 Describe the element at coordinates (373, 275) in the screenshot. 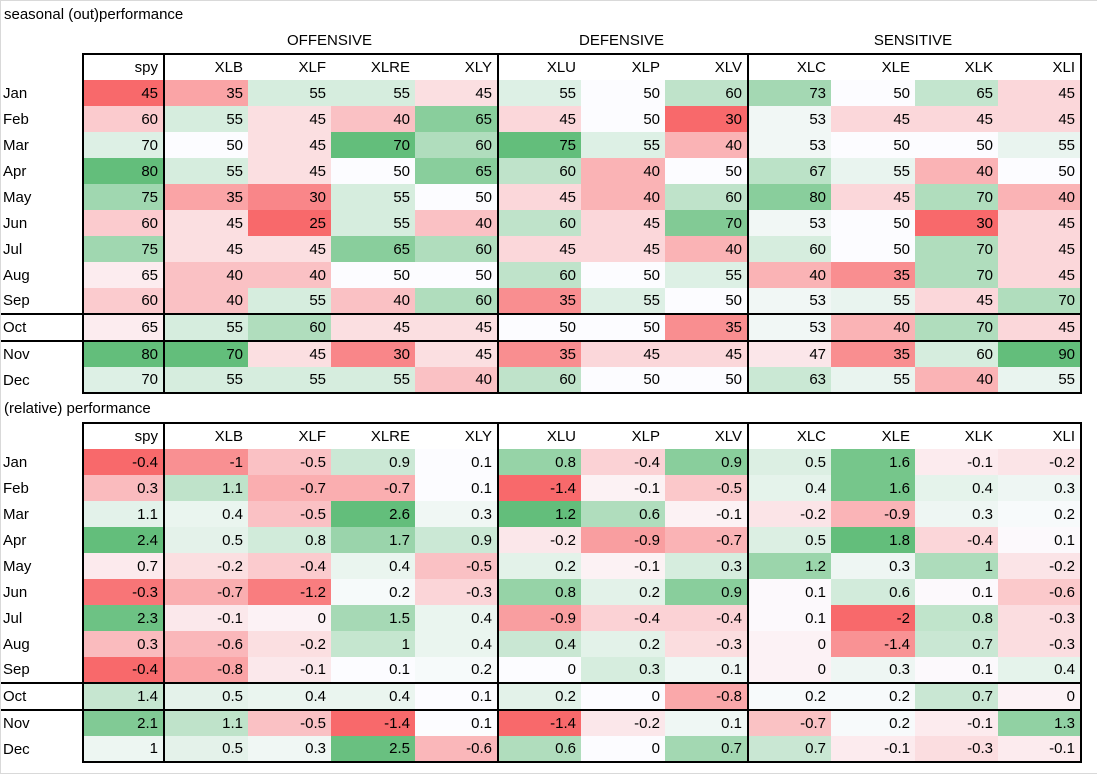

I see `t1-cell-aug-xlre: 50` at that location.